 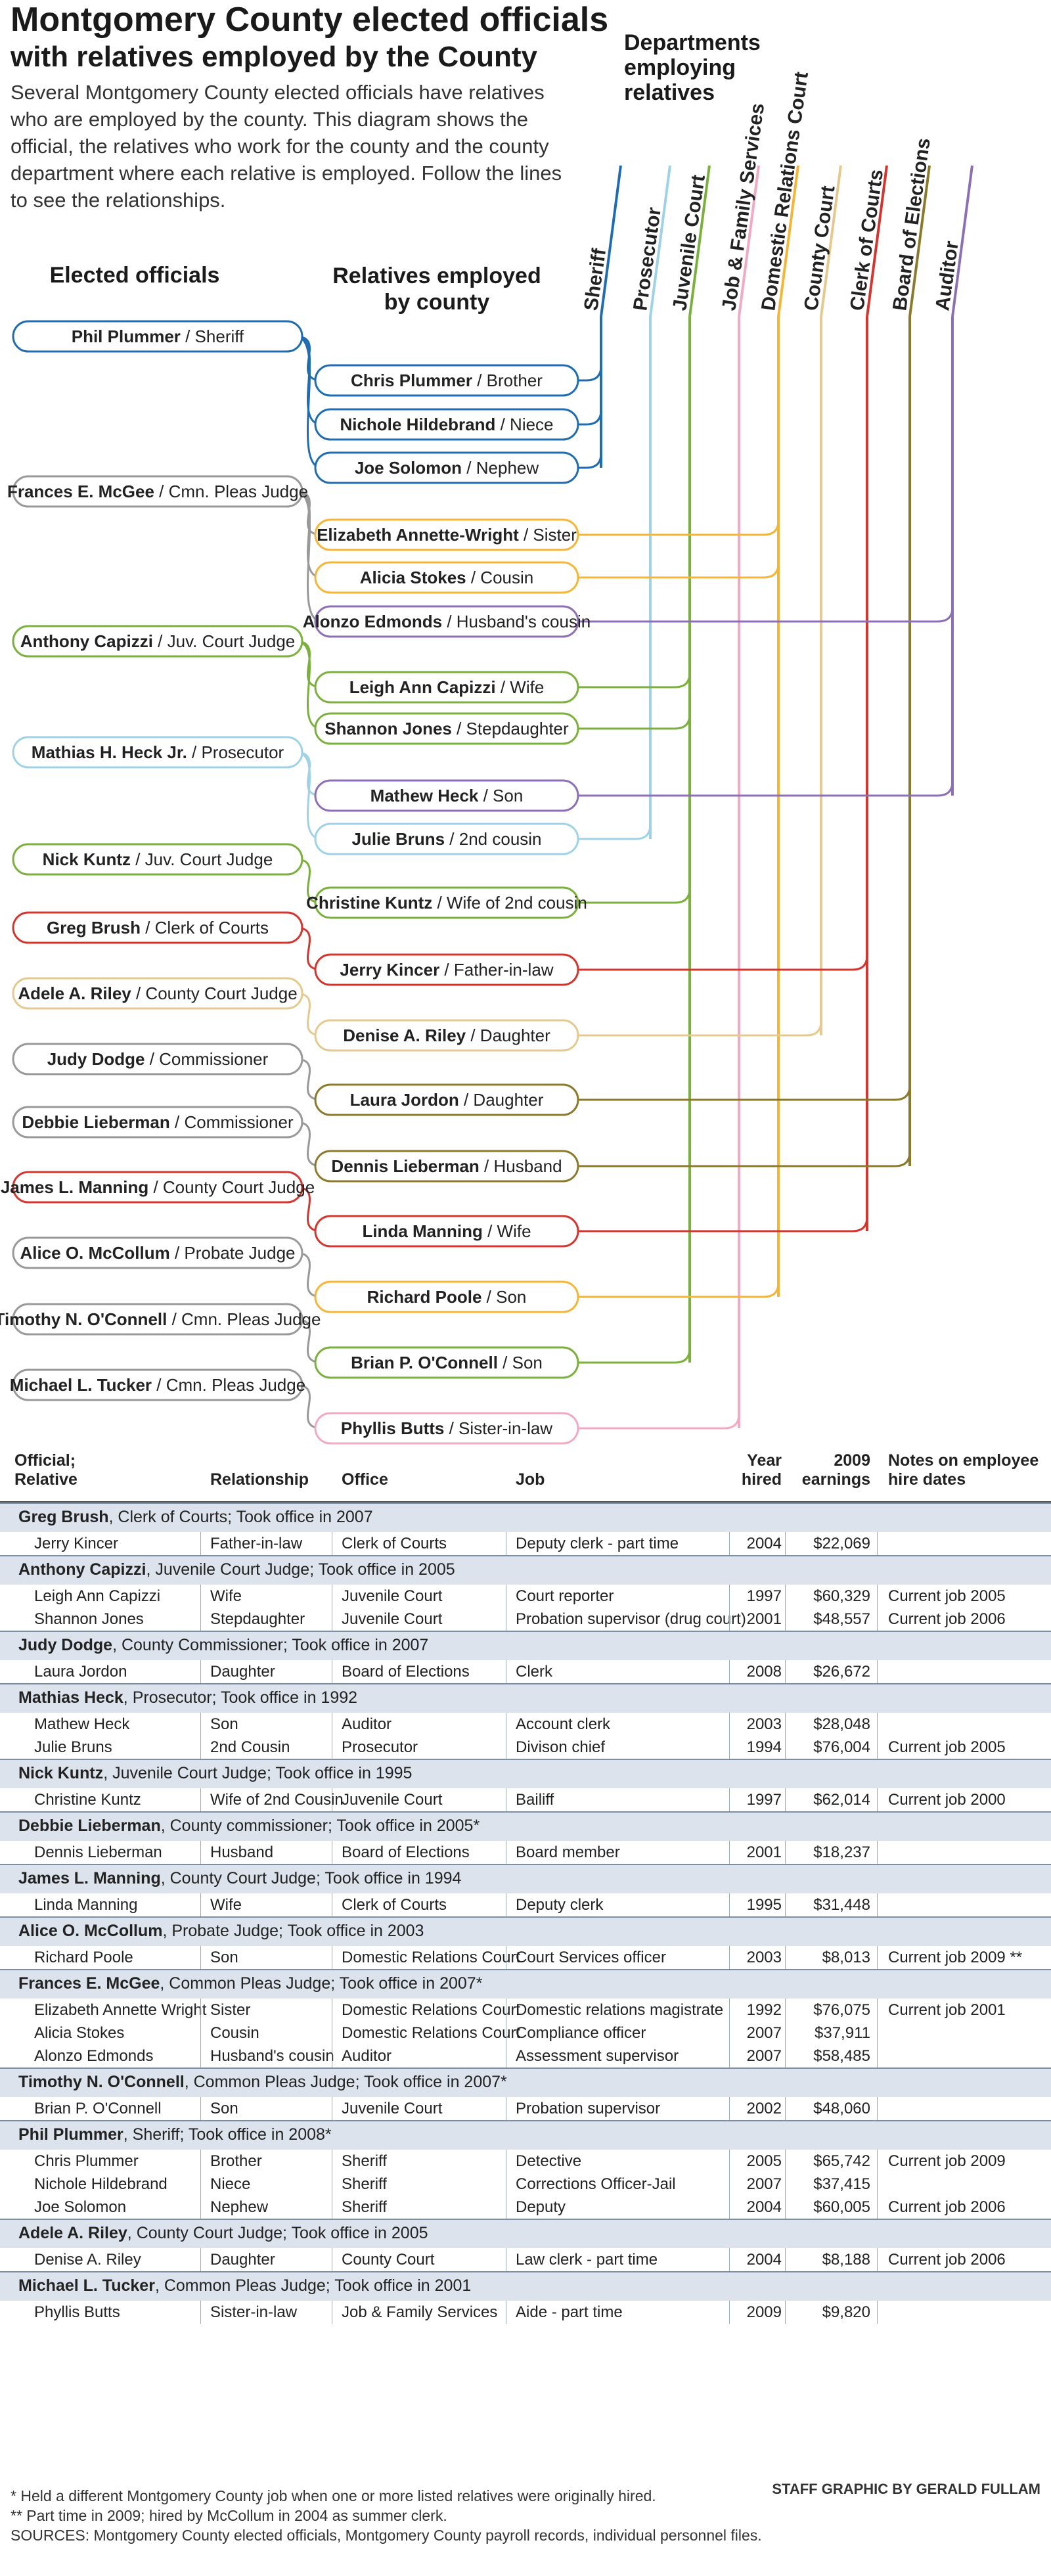 What do you see at coordinates (446, 969) in the screenshot?
I see `relative-jerry-kincer: Jerry Kincer / Father-in-law` at bounding box center [446, 969].